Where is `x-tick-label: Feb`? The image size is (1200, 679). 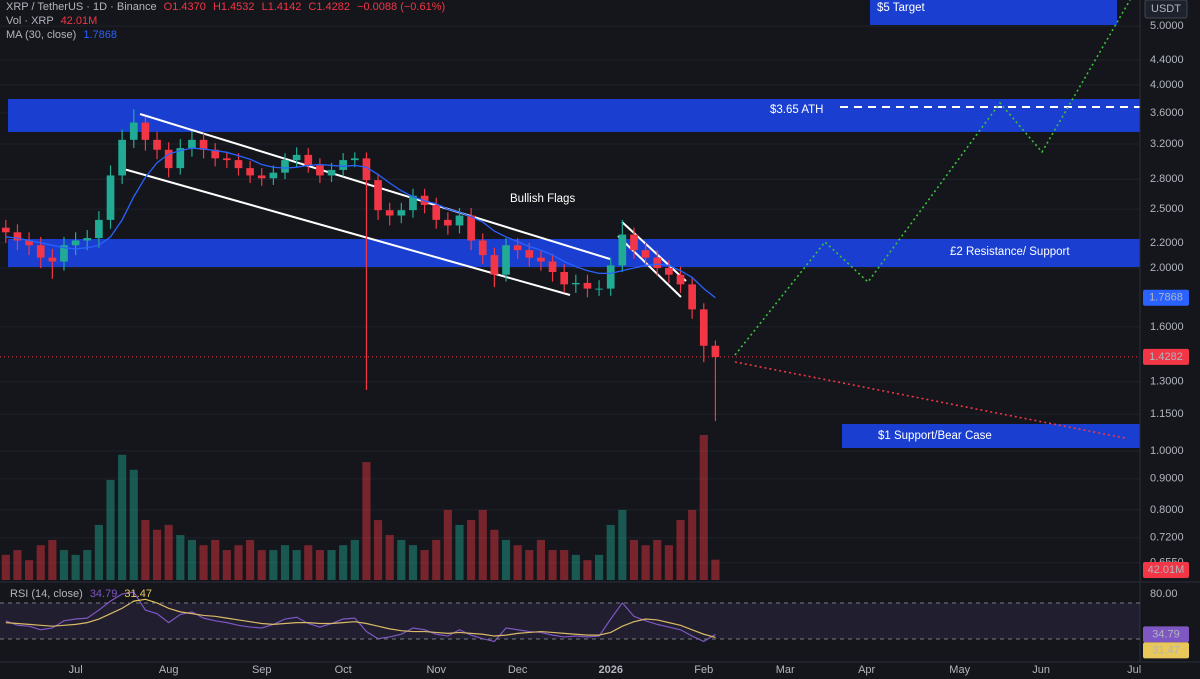
x-tick-label: Feb is located at coordinates (703, 670).